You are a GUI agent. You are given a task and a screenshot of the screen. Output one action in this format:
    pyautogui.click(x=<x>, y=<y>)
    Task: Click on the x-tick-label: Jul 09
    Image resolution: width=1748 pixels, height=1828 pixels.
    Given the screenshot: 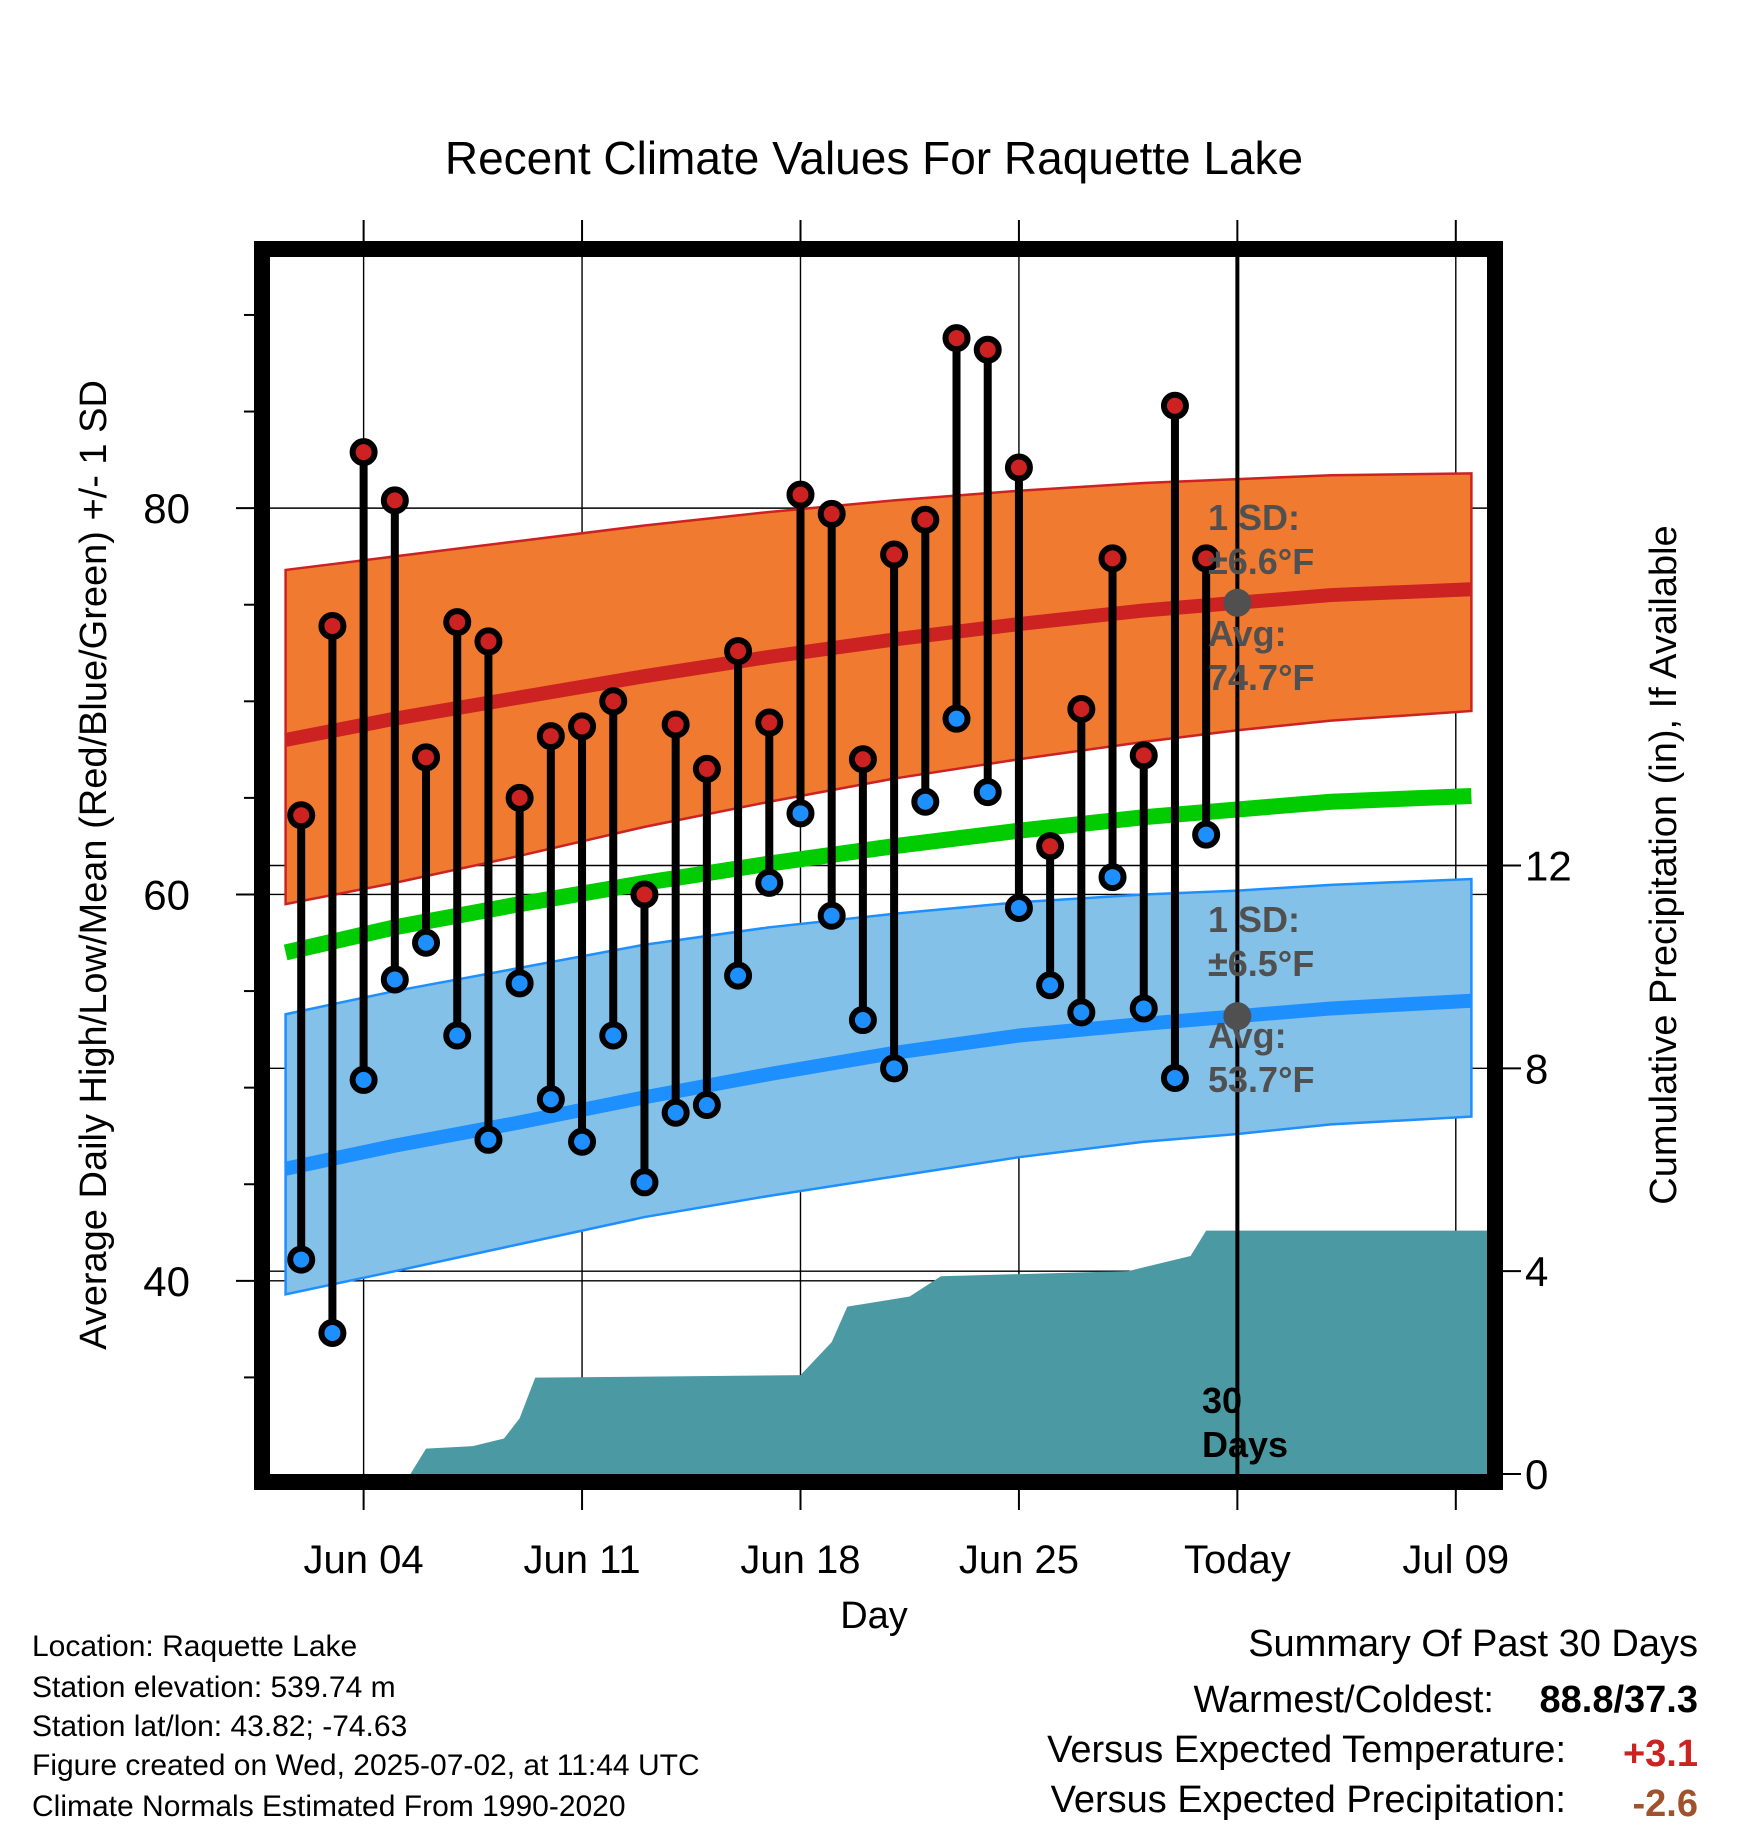 What is the action you would take?
    pyautogui.click(x=1455, y=1560)
    